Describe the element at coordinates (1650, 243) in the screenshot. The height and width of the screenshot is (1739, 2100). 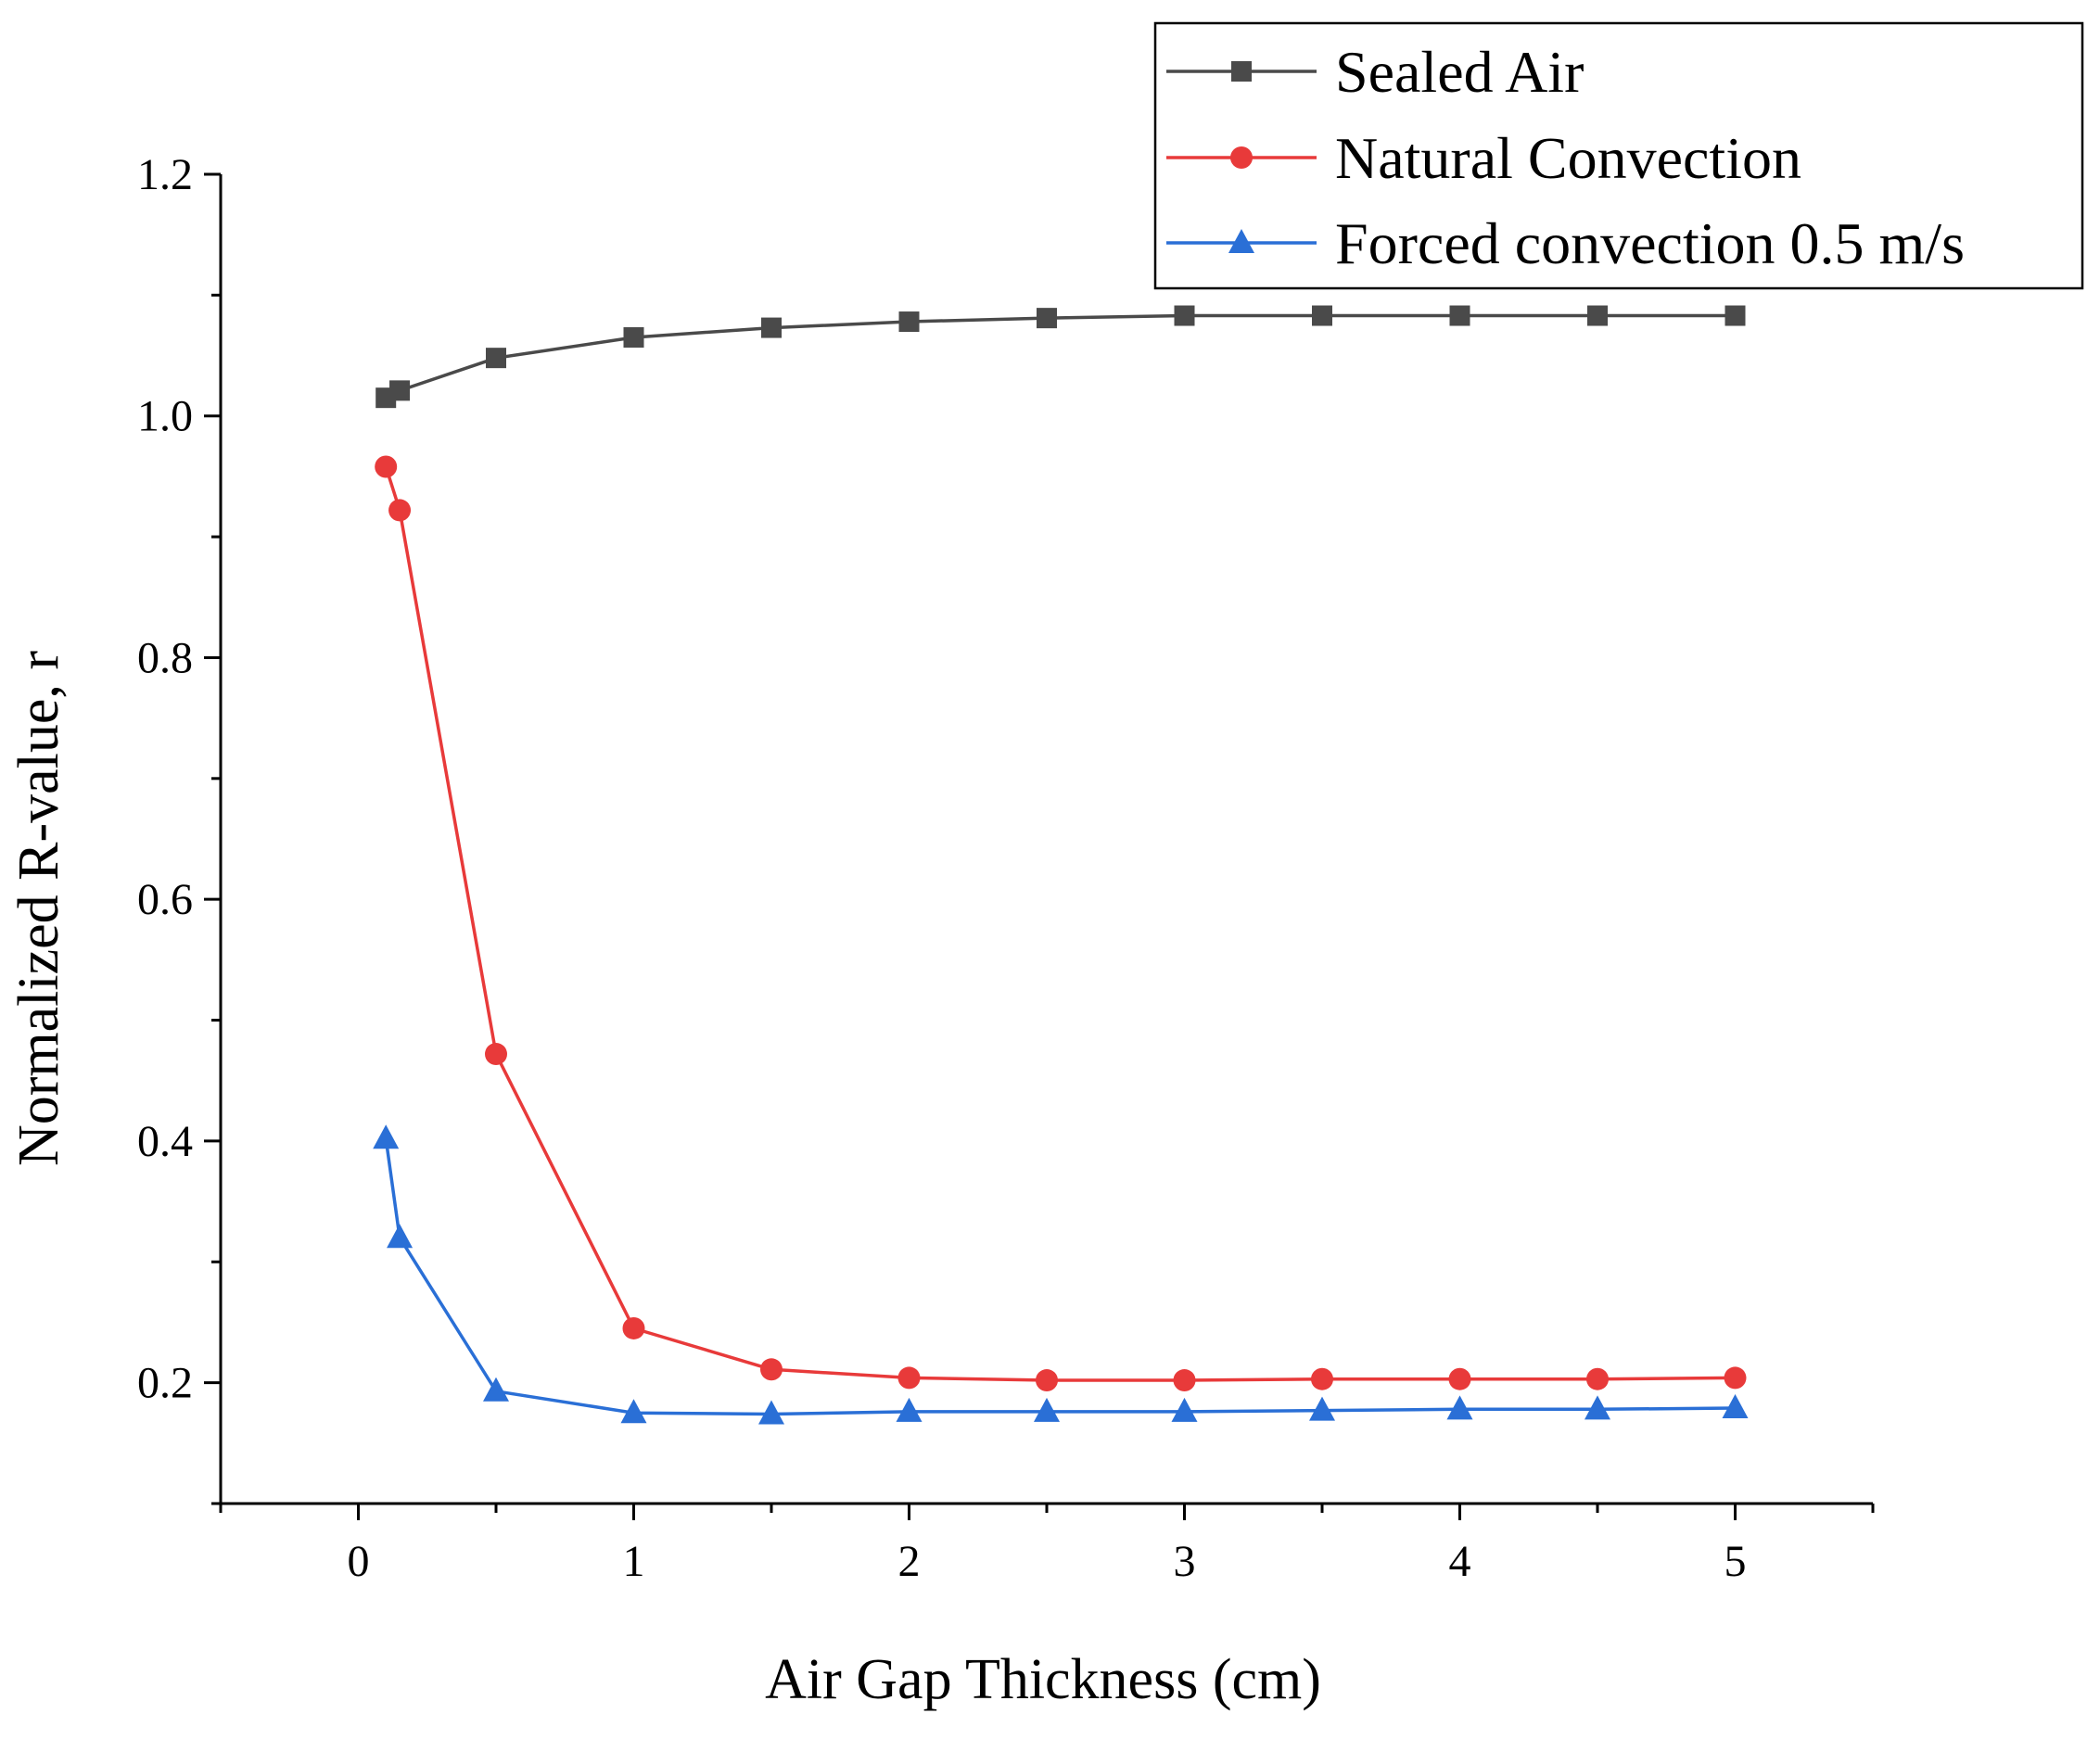
I see `legend-label: Forced convection 0.5 m/s` at that location.